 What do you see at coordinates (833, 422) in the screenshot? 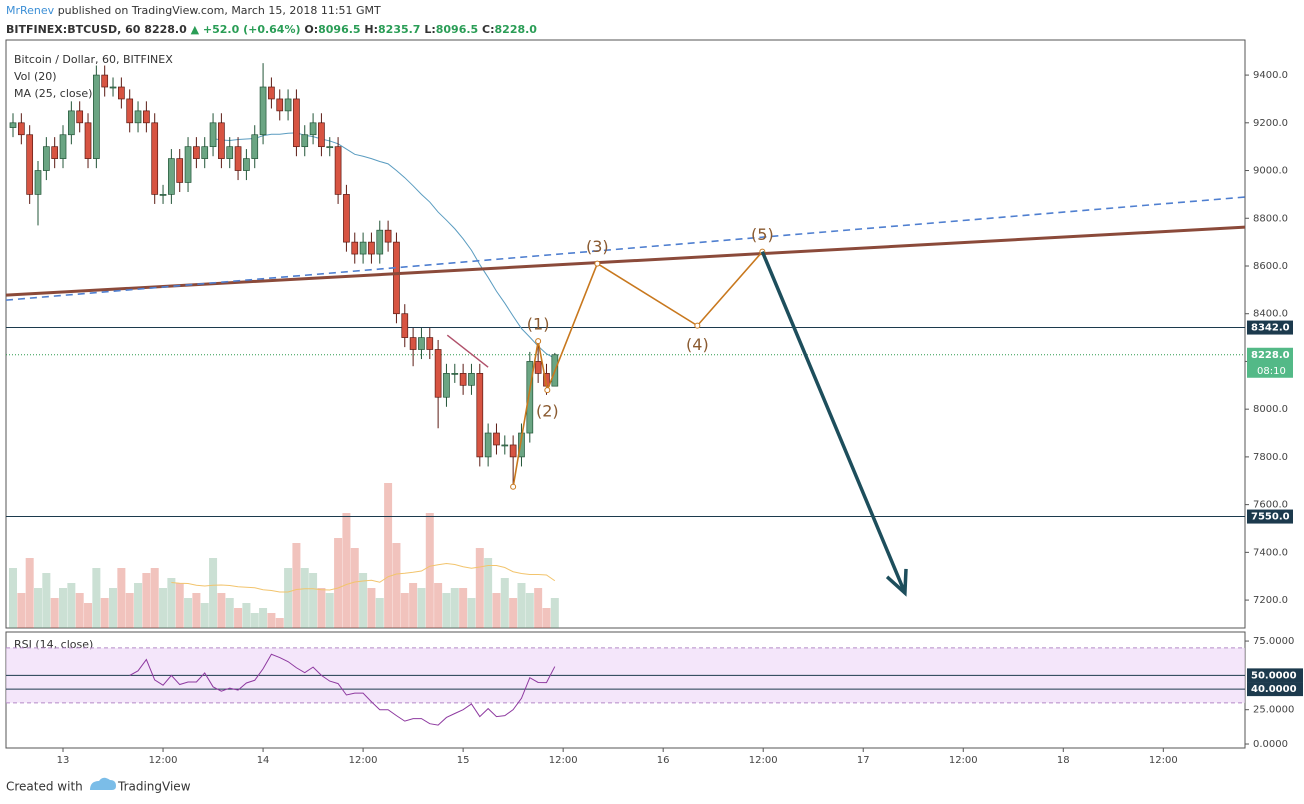
I see `arrow-shaft` at bounding box center [833, 422].